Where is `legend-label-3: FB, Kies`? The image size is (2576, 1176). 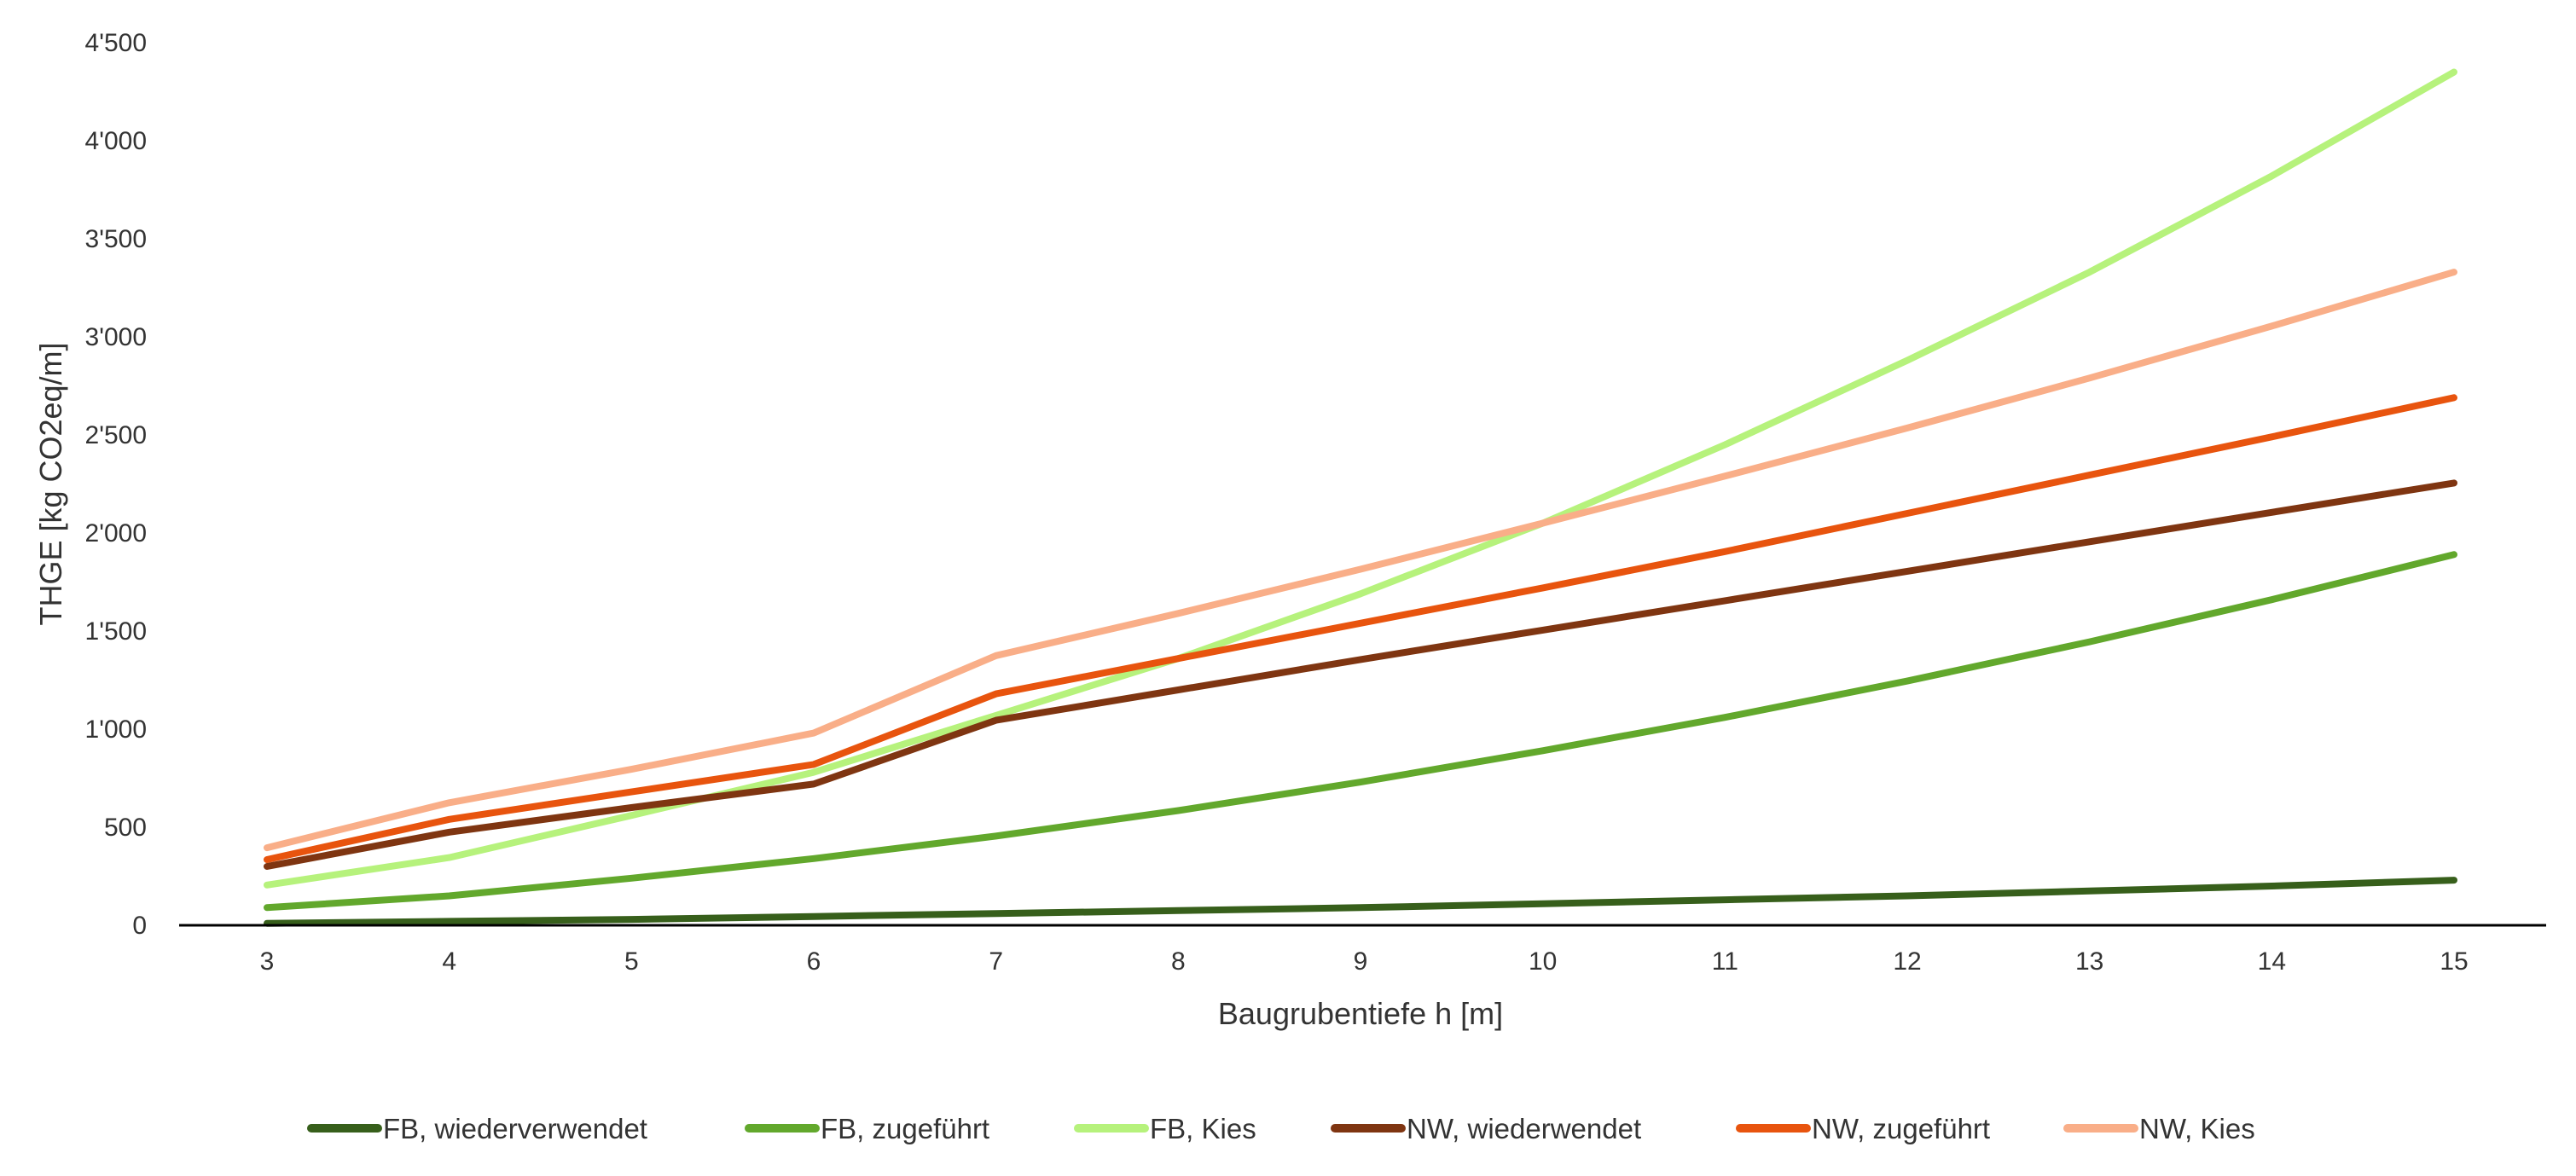
legend-label-3: FB, Kies is located at coordinates (1203, 1129).